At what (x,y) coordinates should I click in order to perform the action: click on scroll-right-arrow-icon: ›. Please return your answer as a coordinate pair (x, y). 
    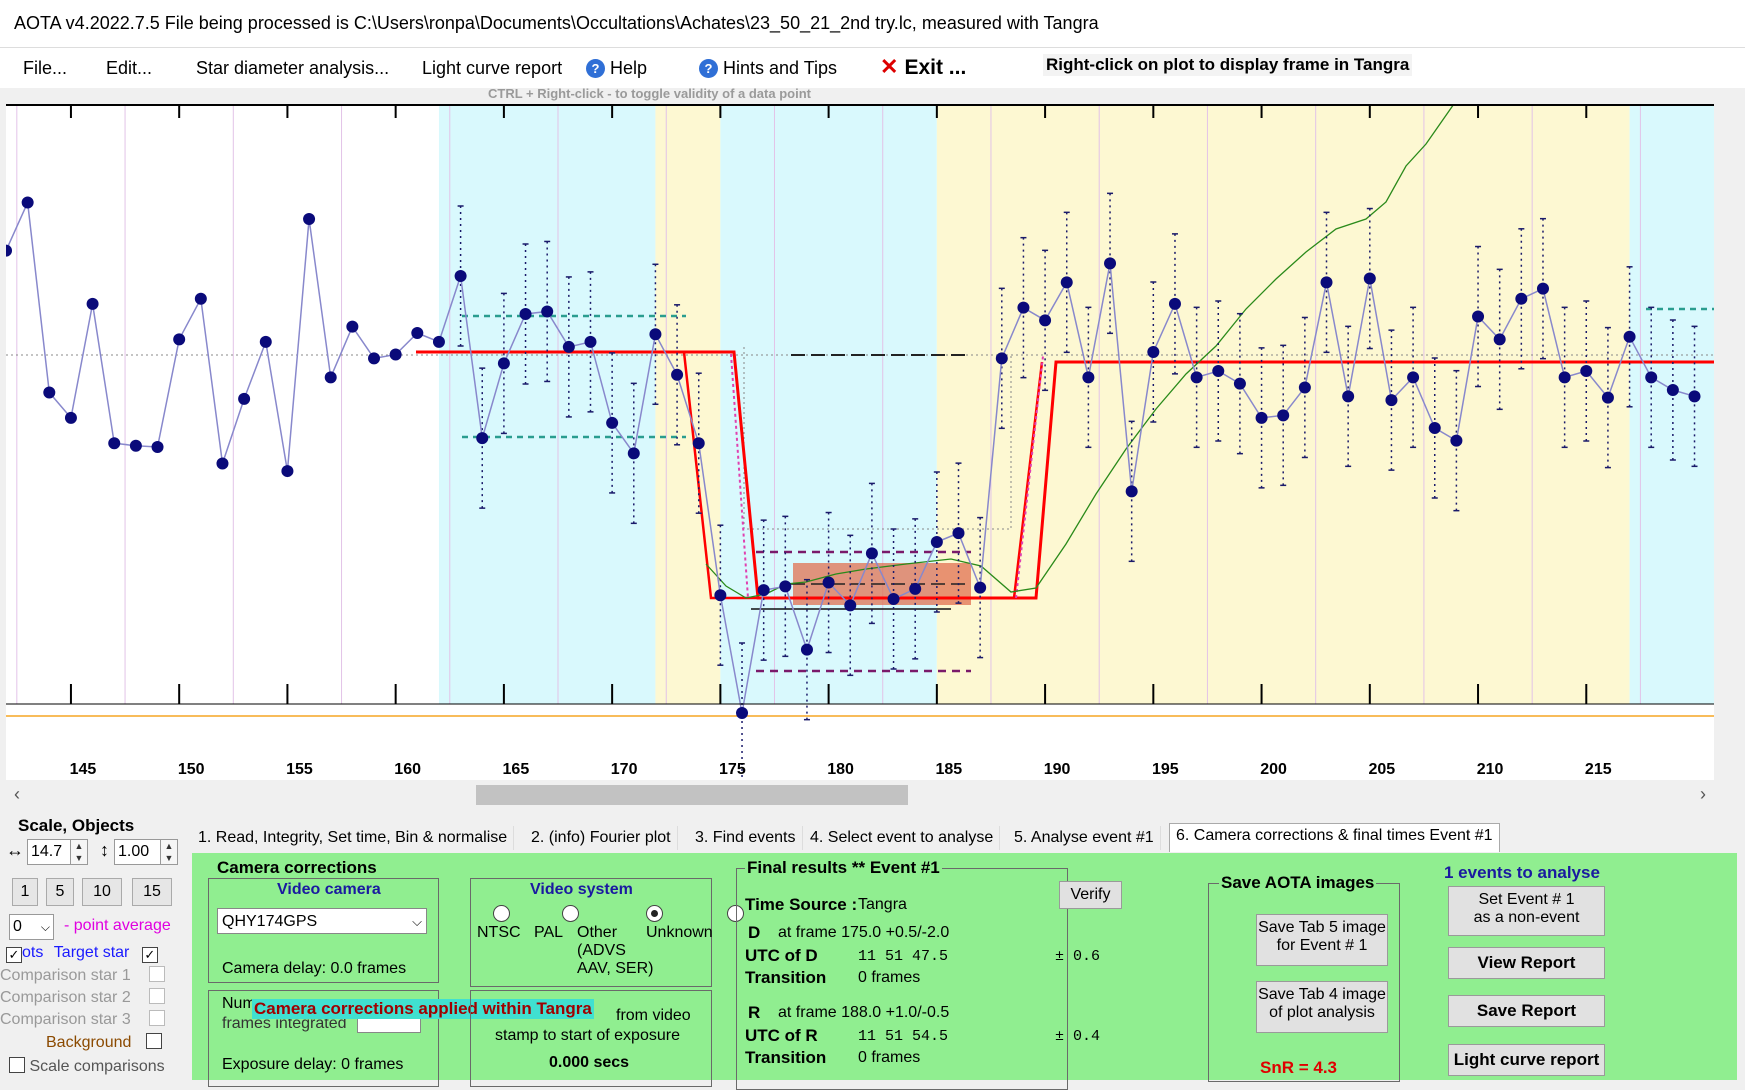
    Looking at the image, I should click on (1703, 794).